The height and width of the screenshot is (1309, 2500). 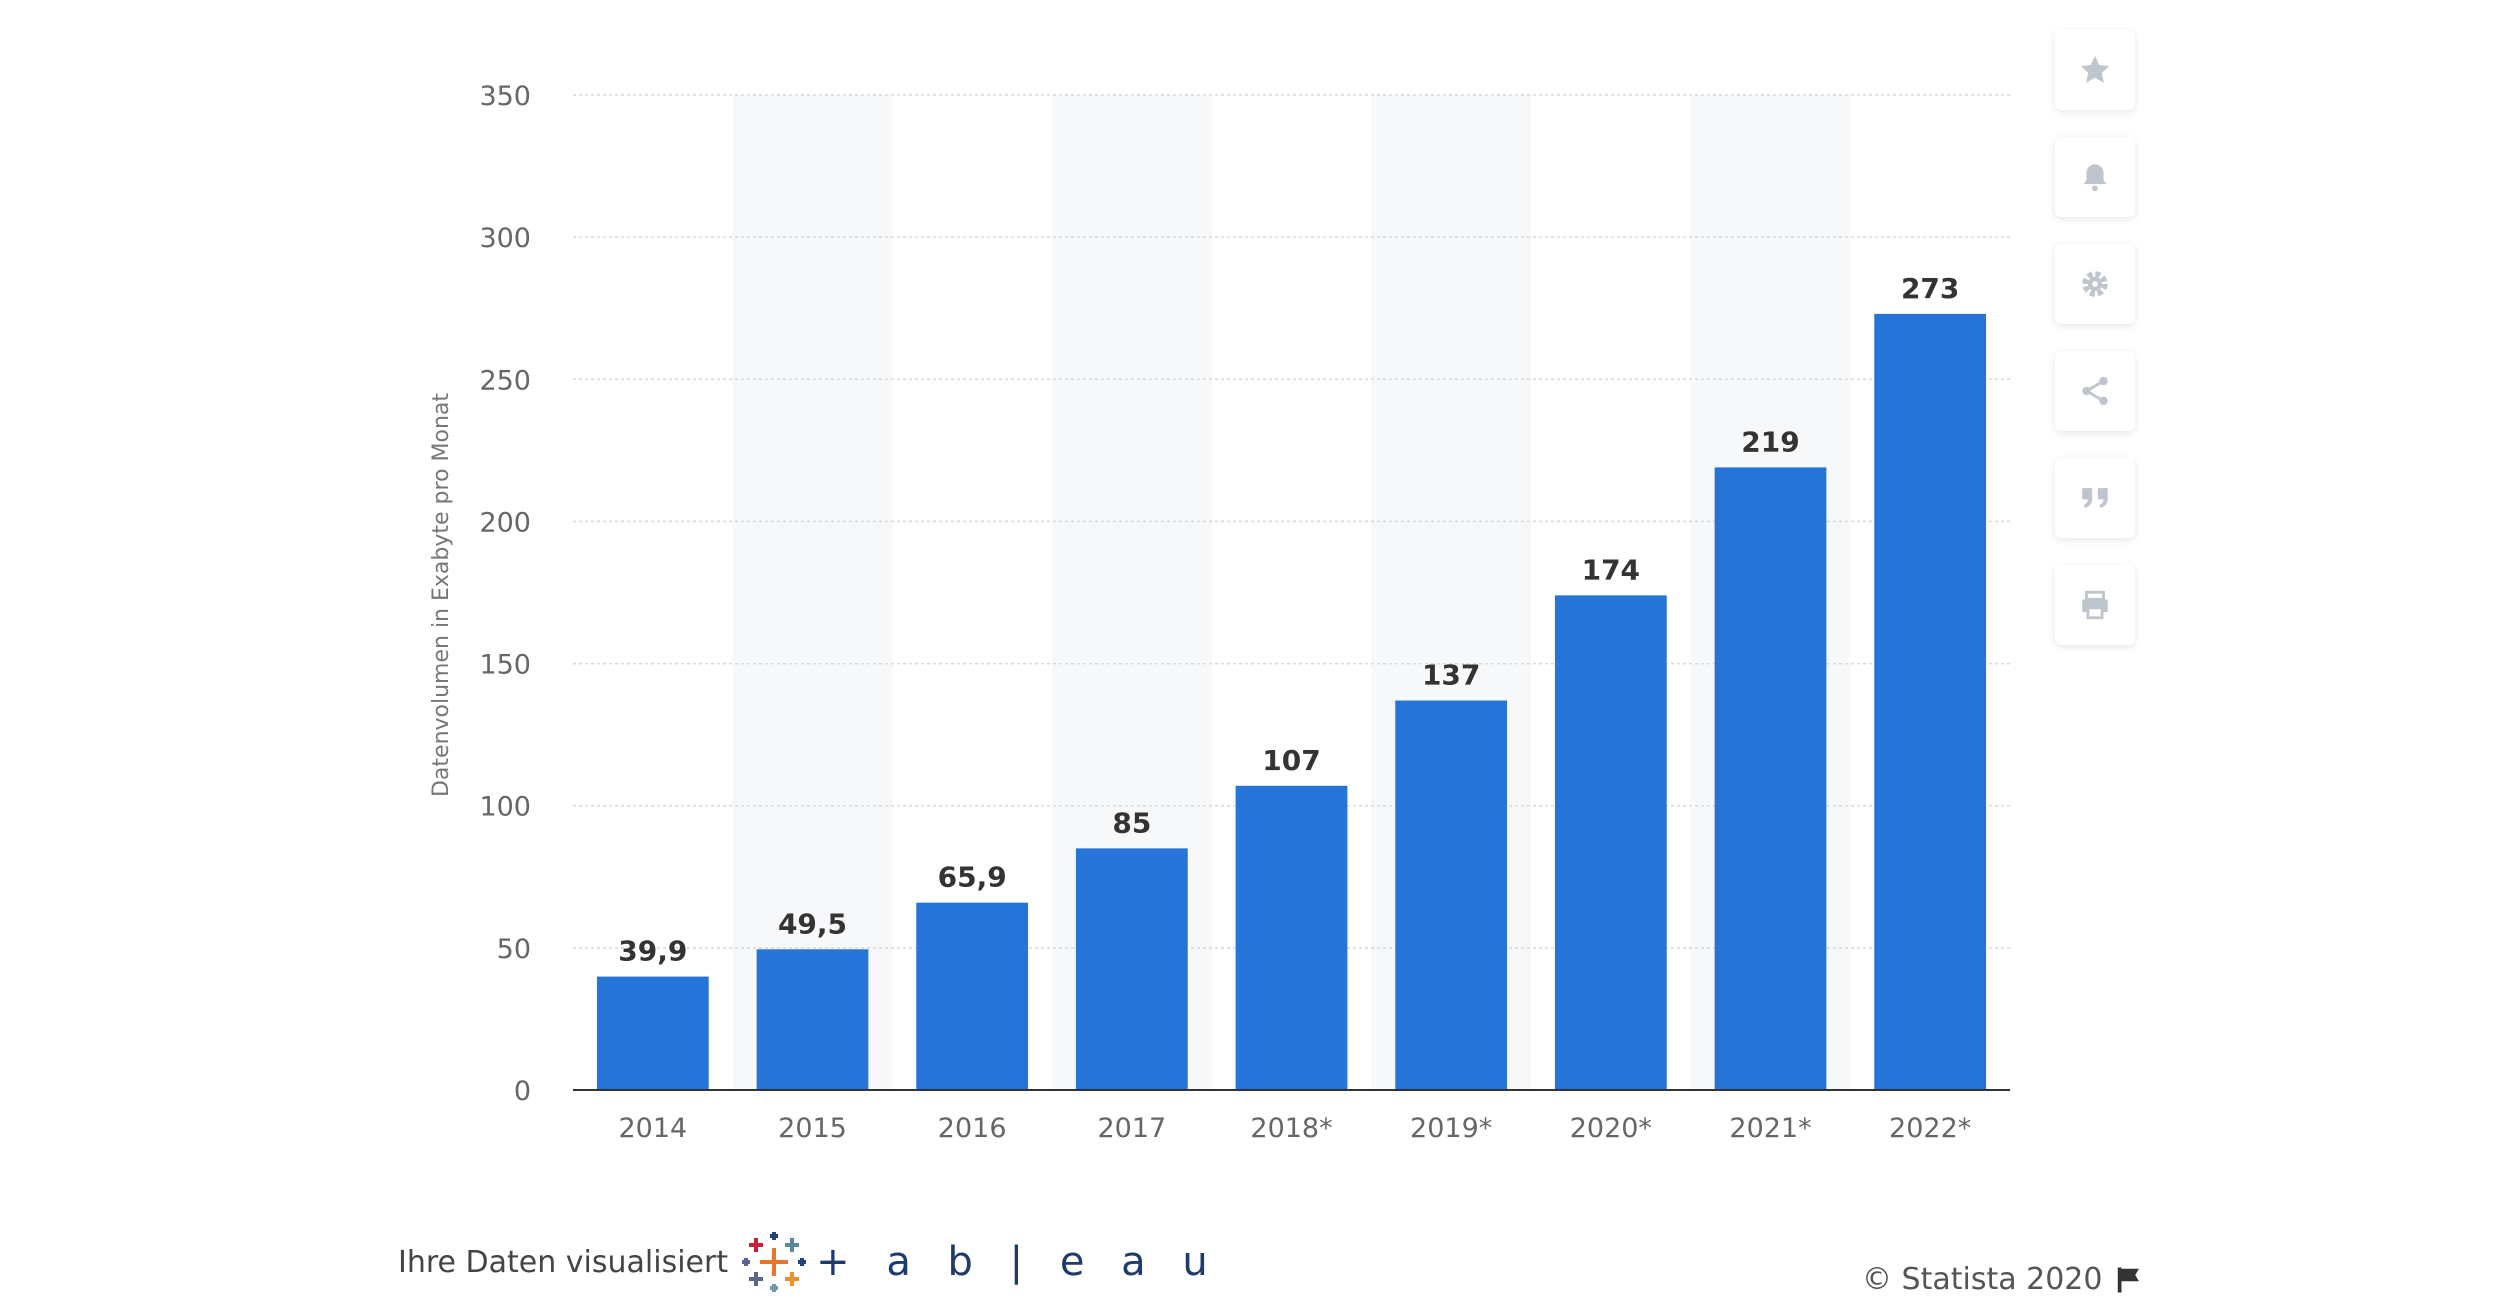 I want to click on quote-icon, so click(x=2095, y=498).